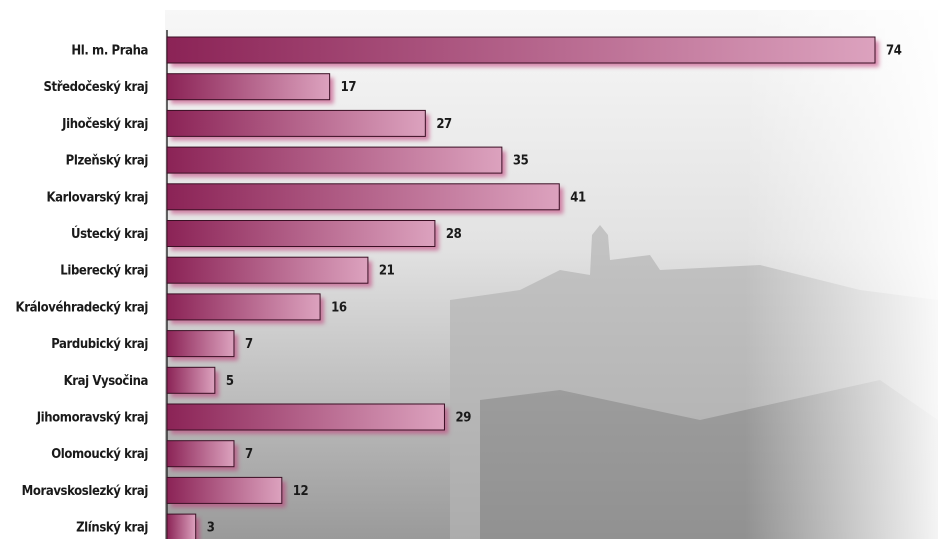  Describe the element at coordinates (82, 307) in the screenshot. I see `y-tick-label: Královéhradecký kraj` at that location.